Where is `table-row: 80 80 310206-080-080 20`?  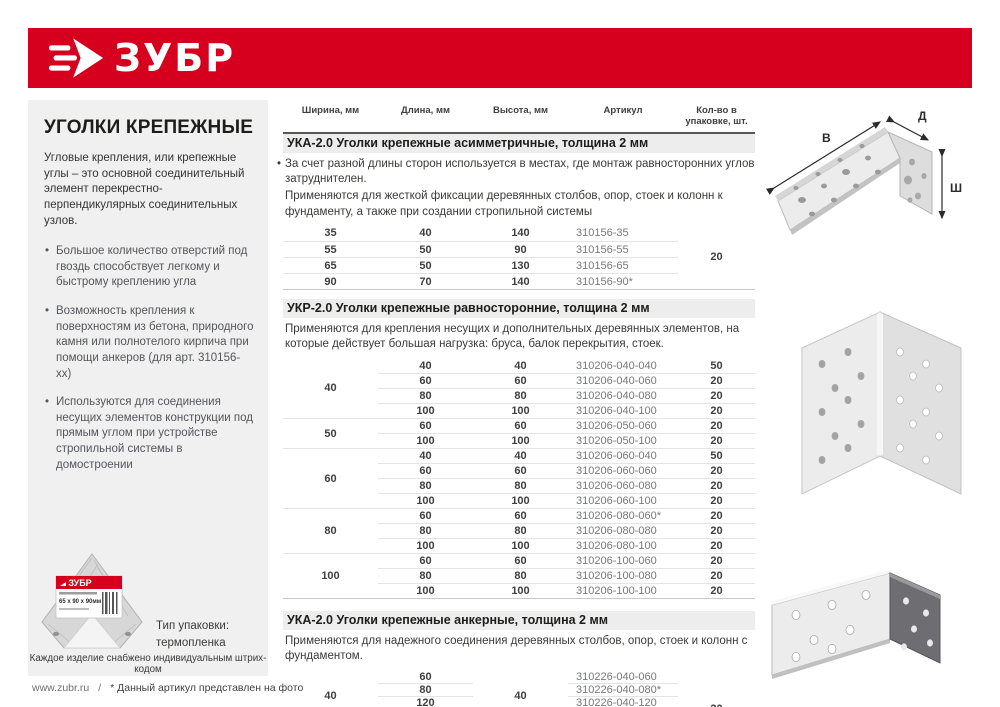
table-row: 80 80 310206-080-080 20 is located at coordinates (519, 531).